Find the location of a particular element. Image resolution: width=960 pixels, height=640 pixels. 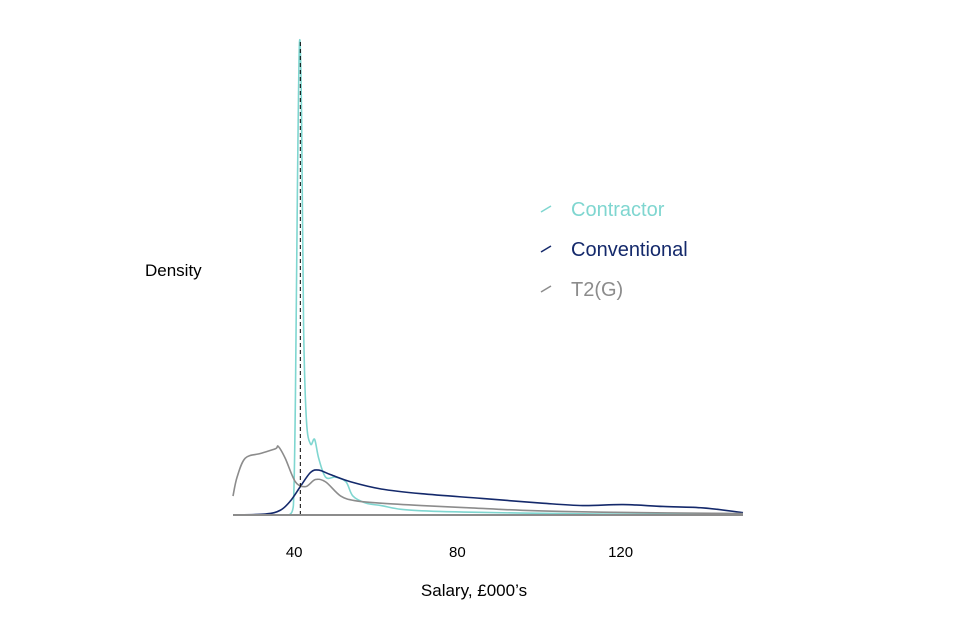

legend-label: Contractor is located at coordinates (618, 210).